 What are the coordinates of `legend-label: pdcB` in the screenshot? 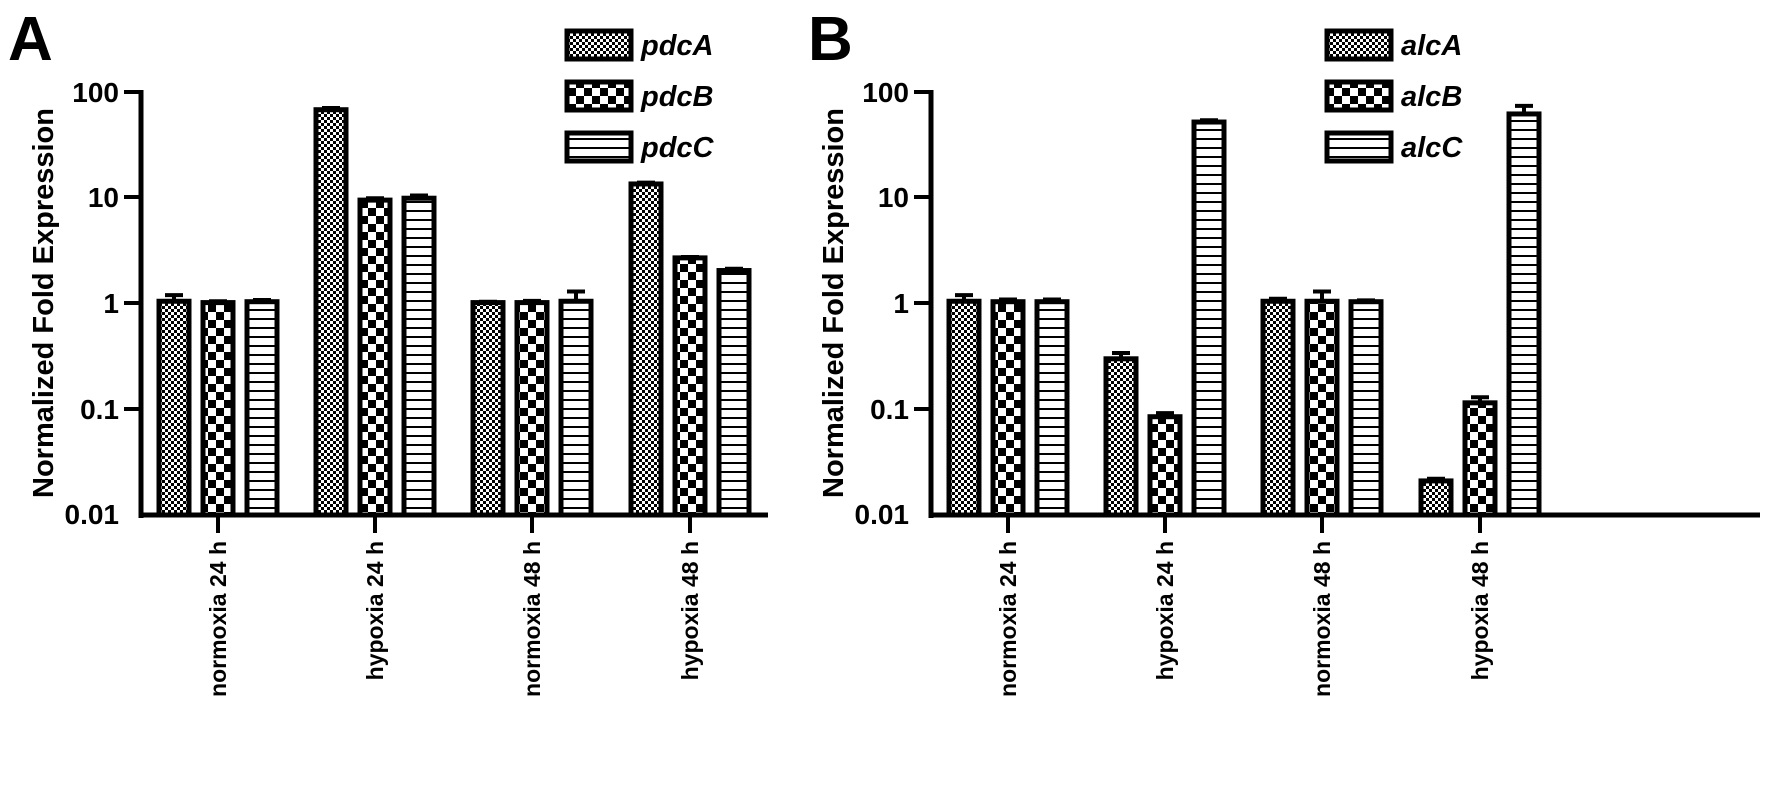 It's located at (677, 97).